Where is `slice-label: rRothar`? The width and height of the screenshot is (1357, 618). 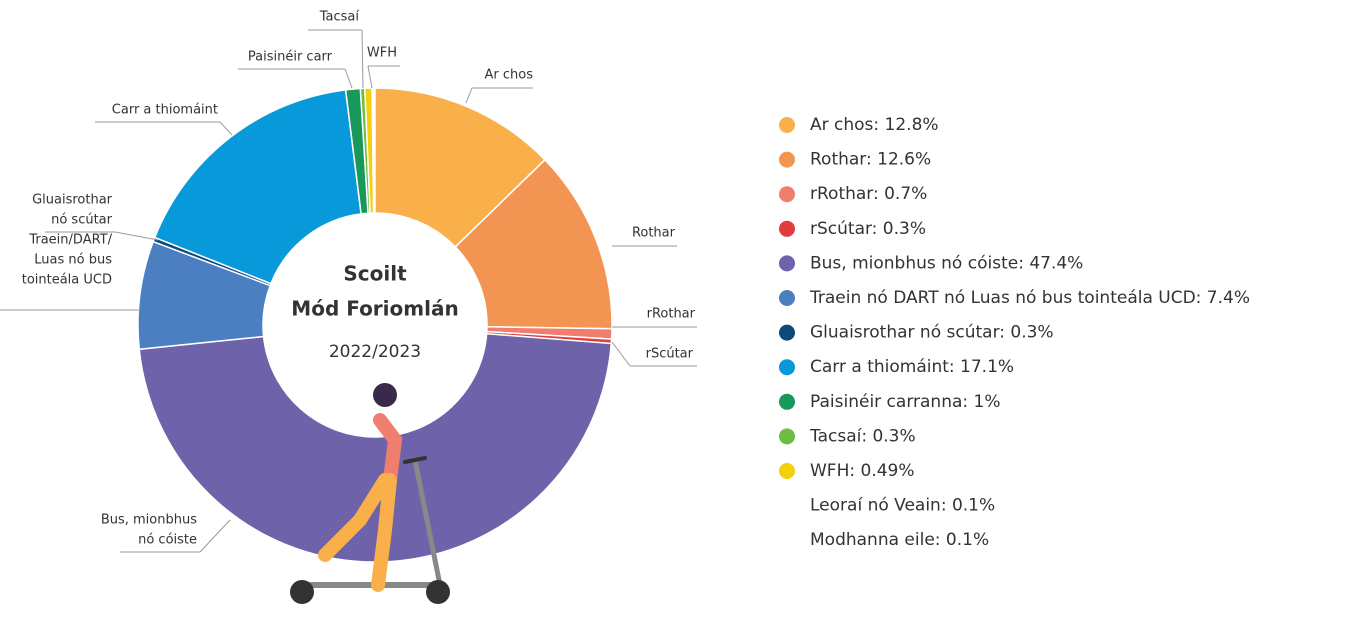 slice-label: rRothar is located at coordinates (671, 314).